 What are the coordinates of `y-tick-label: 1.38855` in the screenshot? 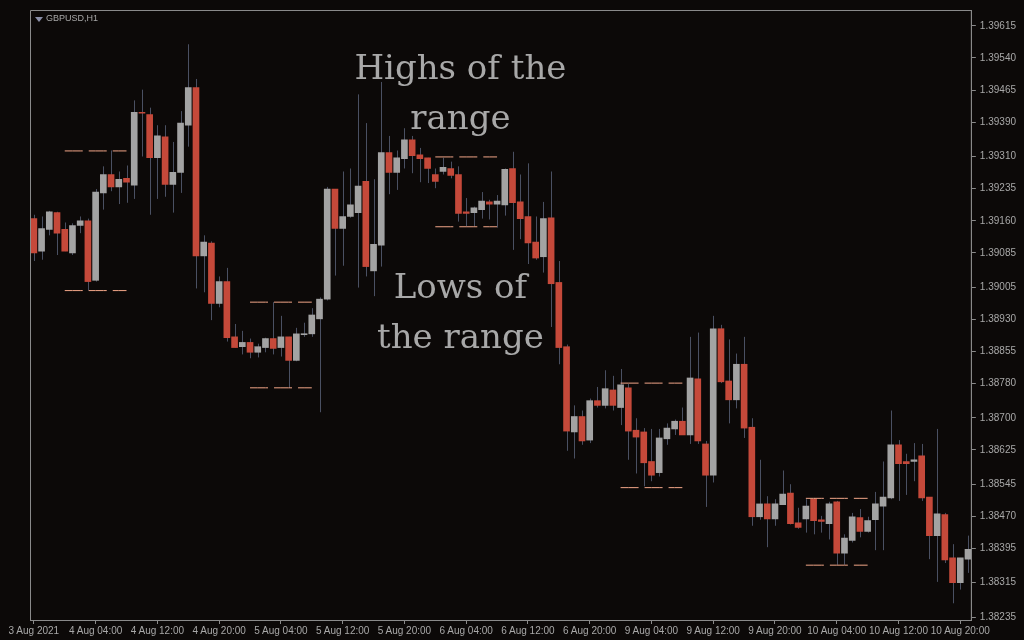 It's located at (998, 351).